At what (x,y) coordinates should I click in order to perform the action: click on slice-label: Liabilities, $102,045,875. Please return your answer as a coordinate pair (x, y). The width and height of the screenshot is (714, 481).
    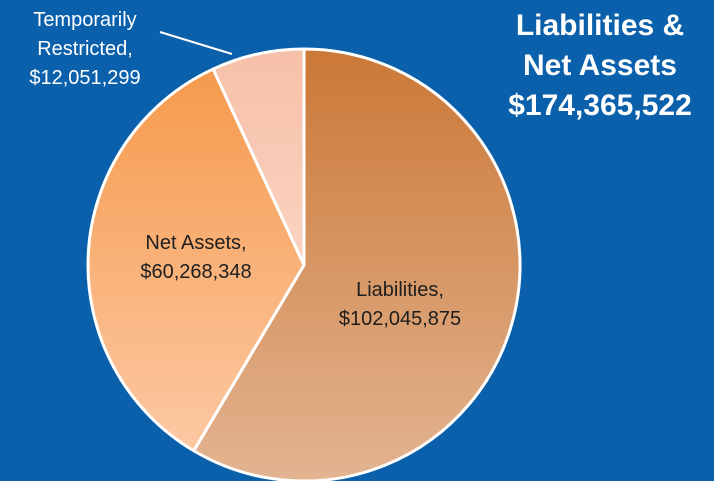
    Looking at the image, I should click on (400, 305).